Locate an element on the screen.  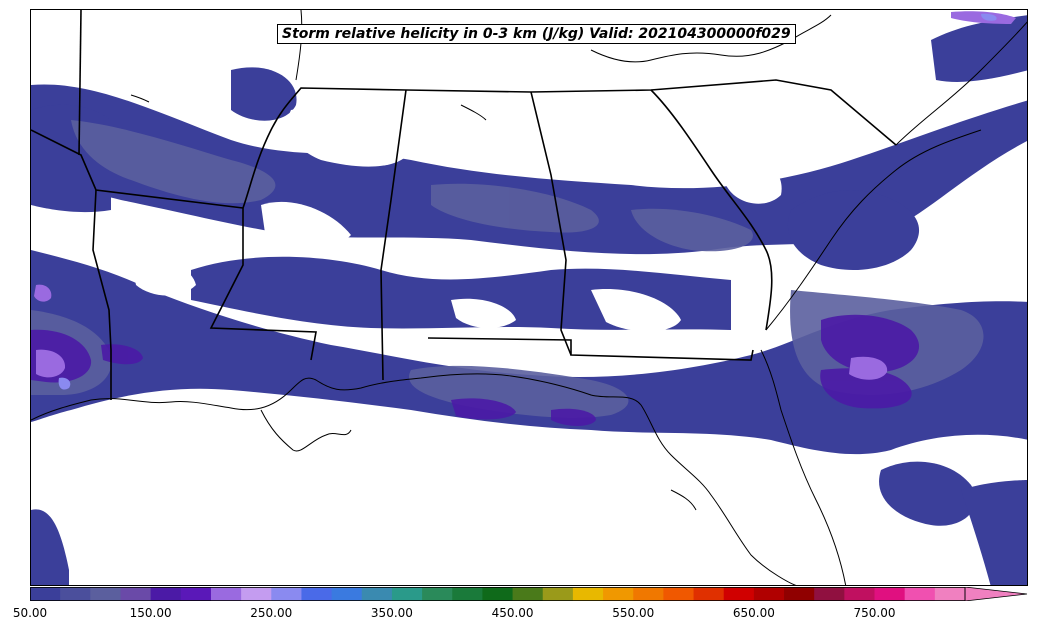
colorbar-tick-label: 50.00 is located at coordinates (30, 613).